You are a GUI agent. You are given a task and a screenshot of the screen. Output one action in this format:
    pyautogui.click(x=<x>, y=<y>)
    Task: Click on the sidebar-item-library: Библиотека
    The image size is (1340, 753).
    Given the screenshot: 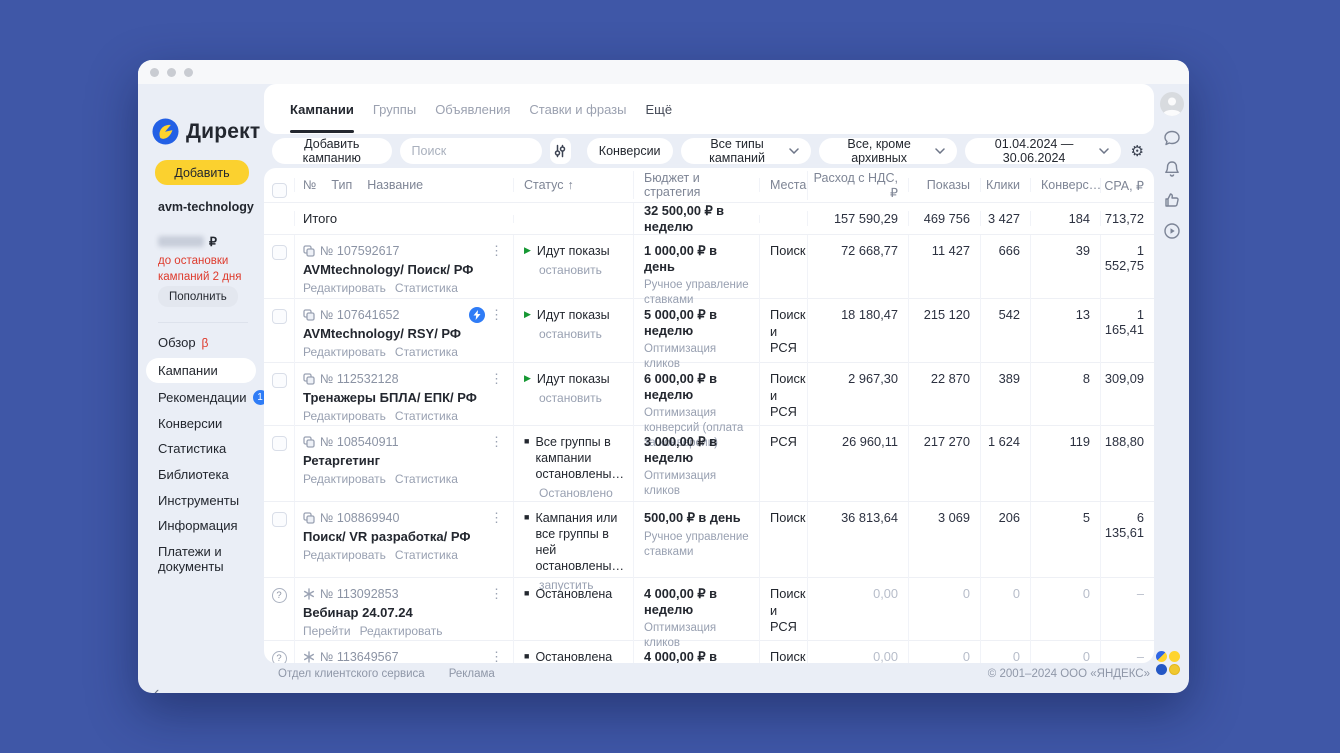 What is the action you would take?
    pyautogui.click(x=201, y=475)
    